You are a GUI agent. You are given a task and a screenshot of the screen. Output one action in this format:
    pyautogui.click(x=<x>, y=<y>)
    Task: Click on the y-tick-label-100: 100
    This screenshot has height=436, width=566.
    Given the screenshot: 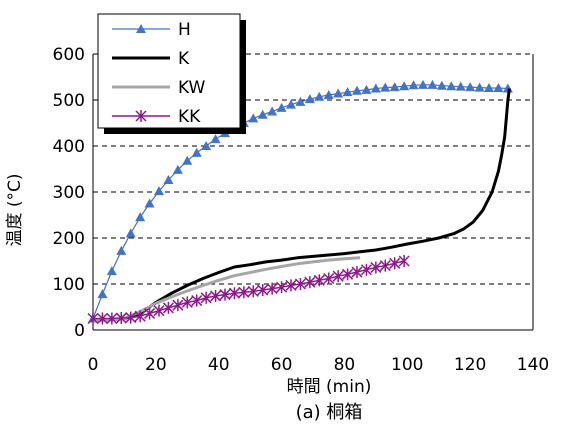 What is the action you would take?
    pyautogui.click(x=69, y=285)
    